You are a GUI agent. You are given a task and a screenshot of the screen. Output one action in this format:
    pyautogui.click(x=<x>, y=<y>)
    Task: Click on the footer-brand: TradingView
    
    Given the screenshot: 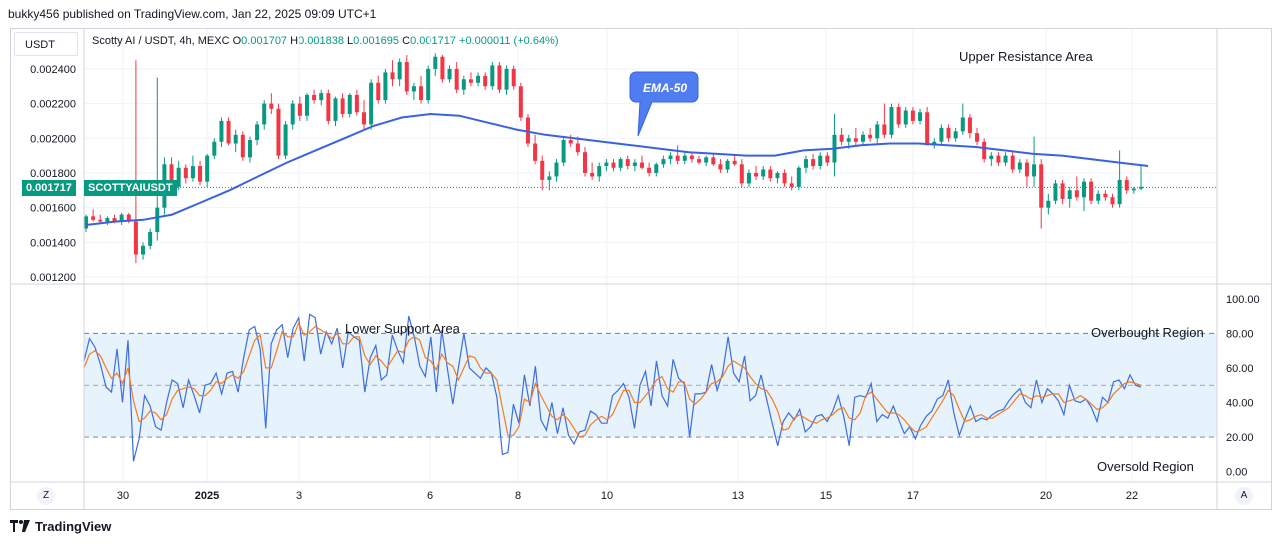 What is the action you would take?
    pyautogui.click(x=60, y=527)
    